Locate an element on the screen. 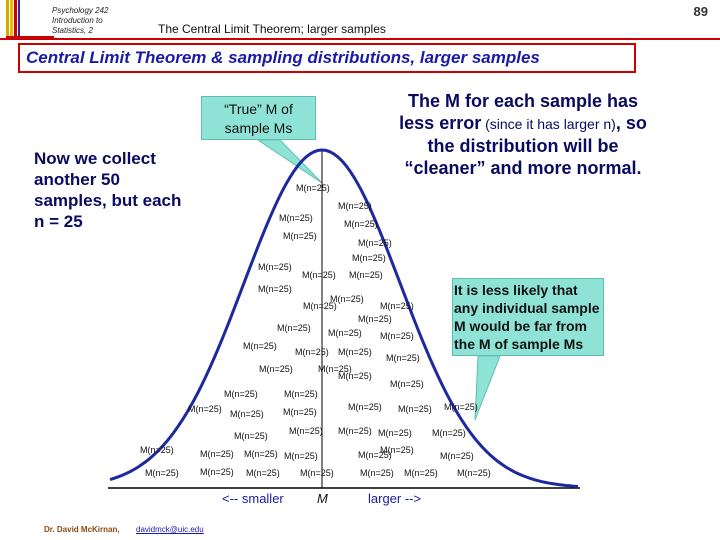 The width and height of the screenshot is (720, 540). less-likely-callout is located at coordinates (528, 317).